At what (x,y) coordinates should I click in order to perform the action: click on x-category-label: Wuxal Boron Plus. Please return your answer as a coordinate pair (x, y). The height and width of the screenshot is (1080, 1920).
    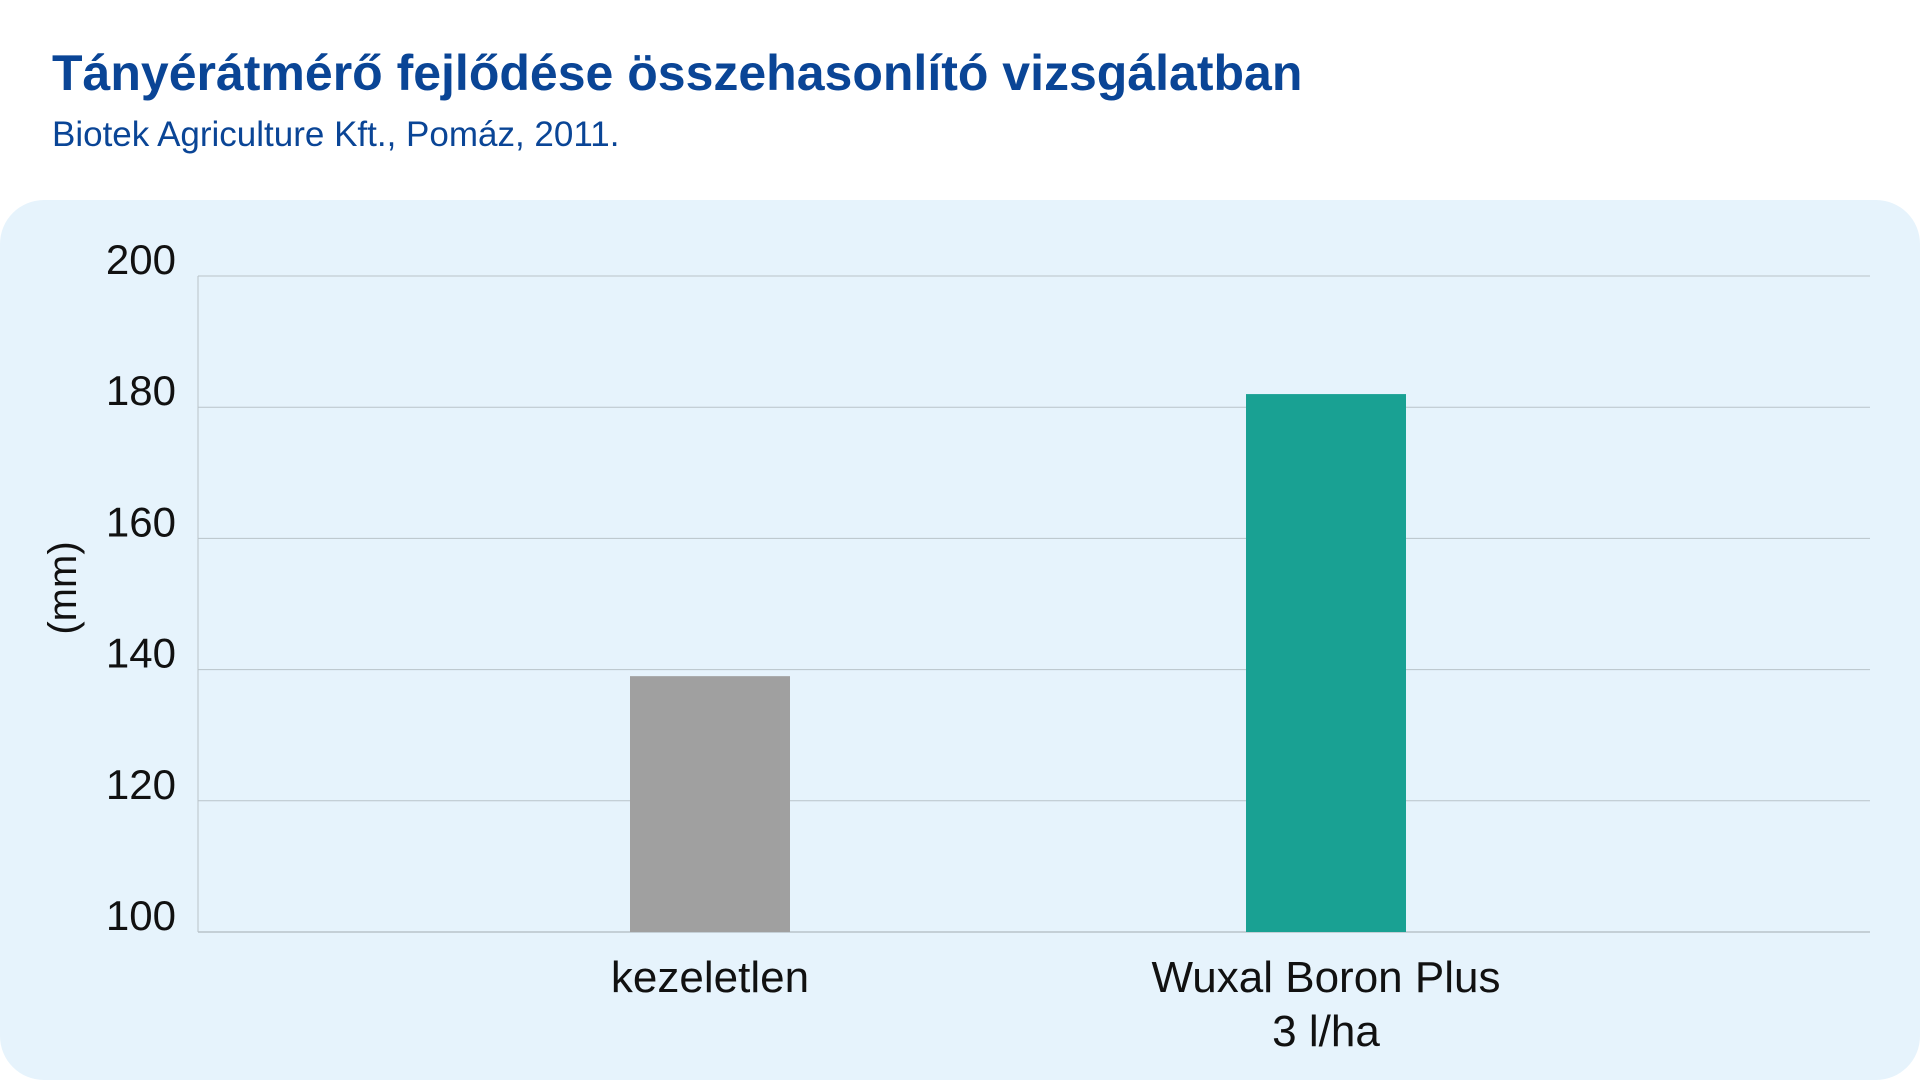
    Looking at the image, I should click on (1326, 977).